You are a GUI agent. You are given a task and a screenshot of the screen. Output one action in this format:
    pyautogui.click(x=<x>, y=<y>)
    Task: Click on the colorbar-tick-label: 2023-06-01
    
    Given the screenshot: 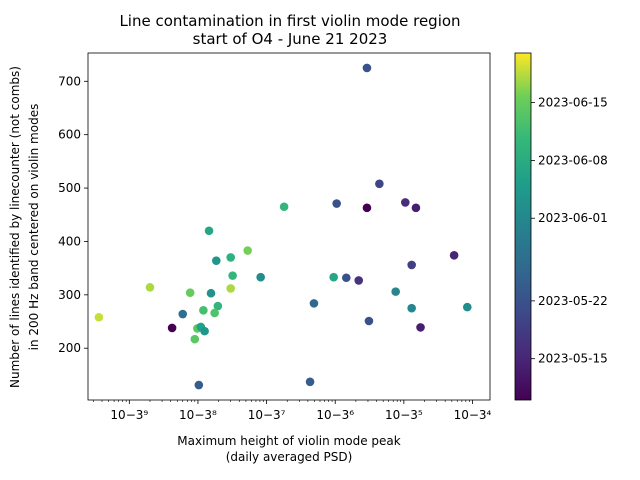 What is the action you would take?
    pyautogui.click(x=573, y=218)
    